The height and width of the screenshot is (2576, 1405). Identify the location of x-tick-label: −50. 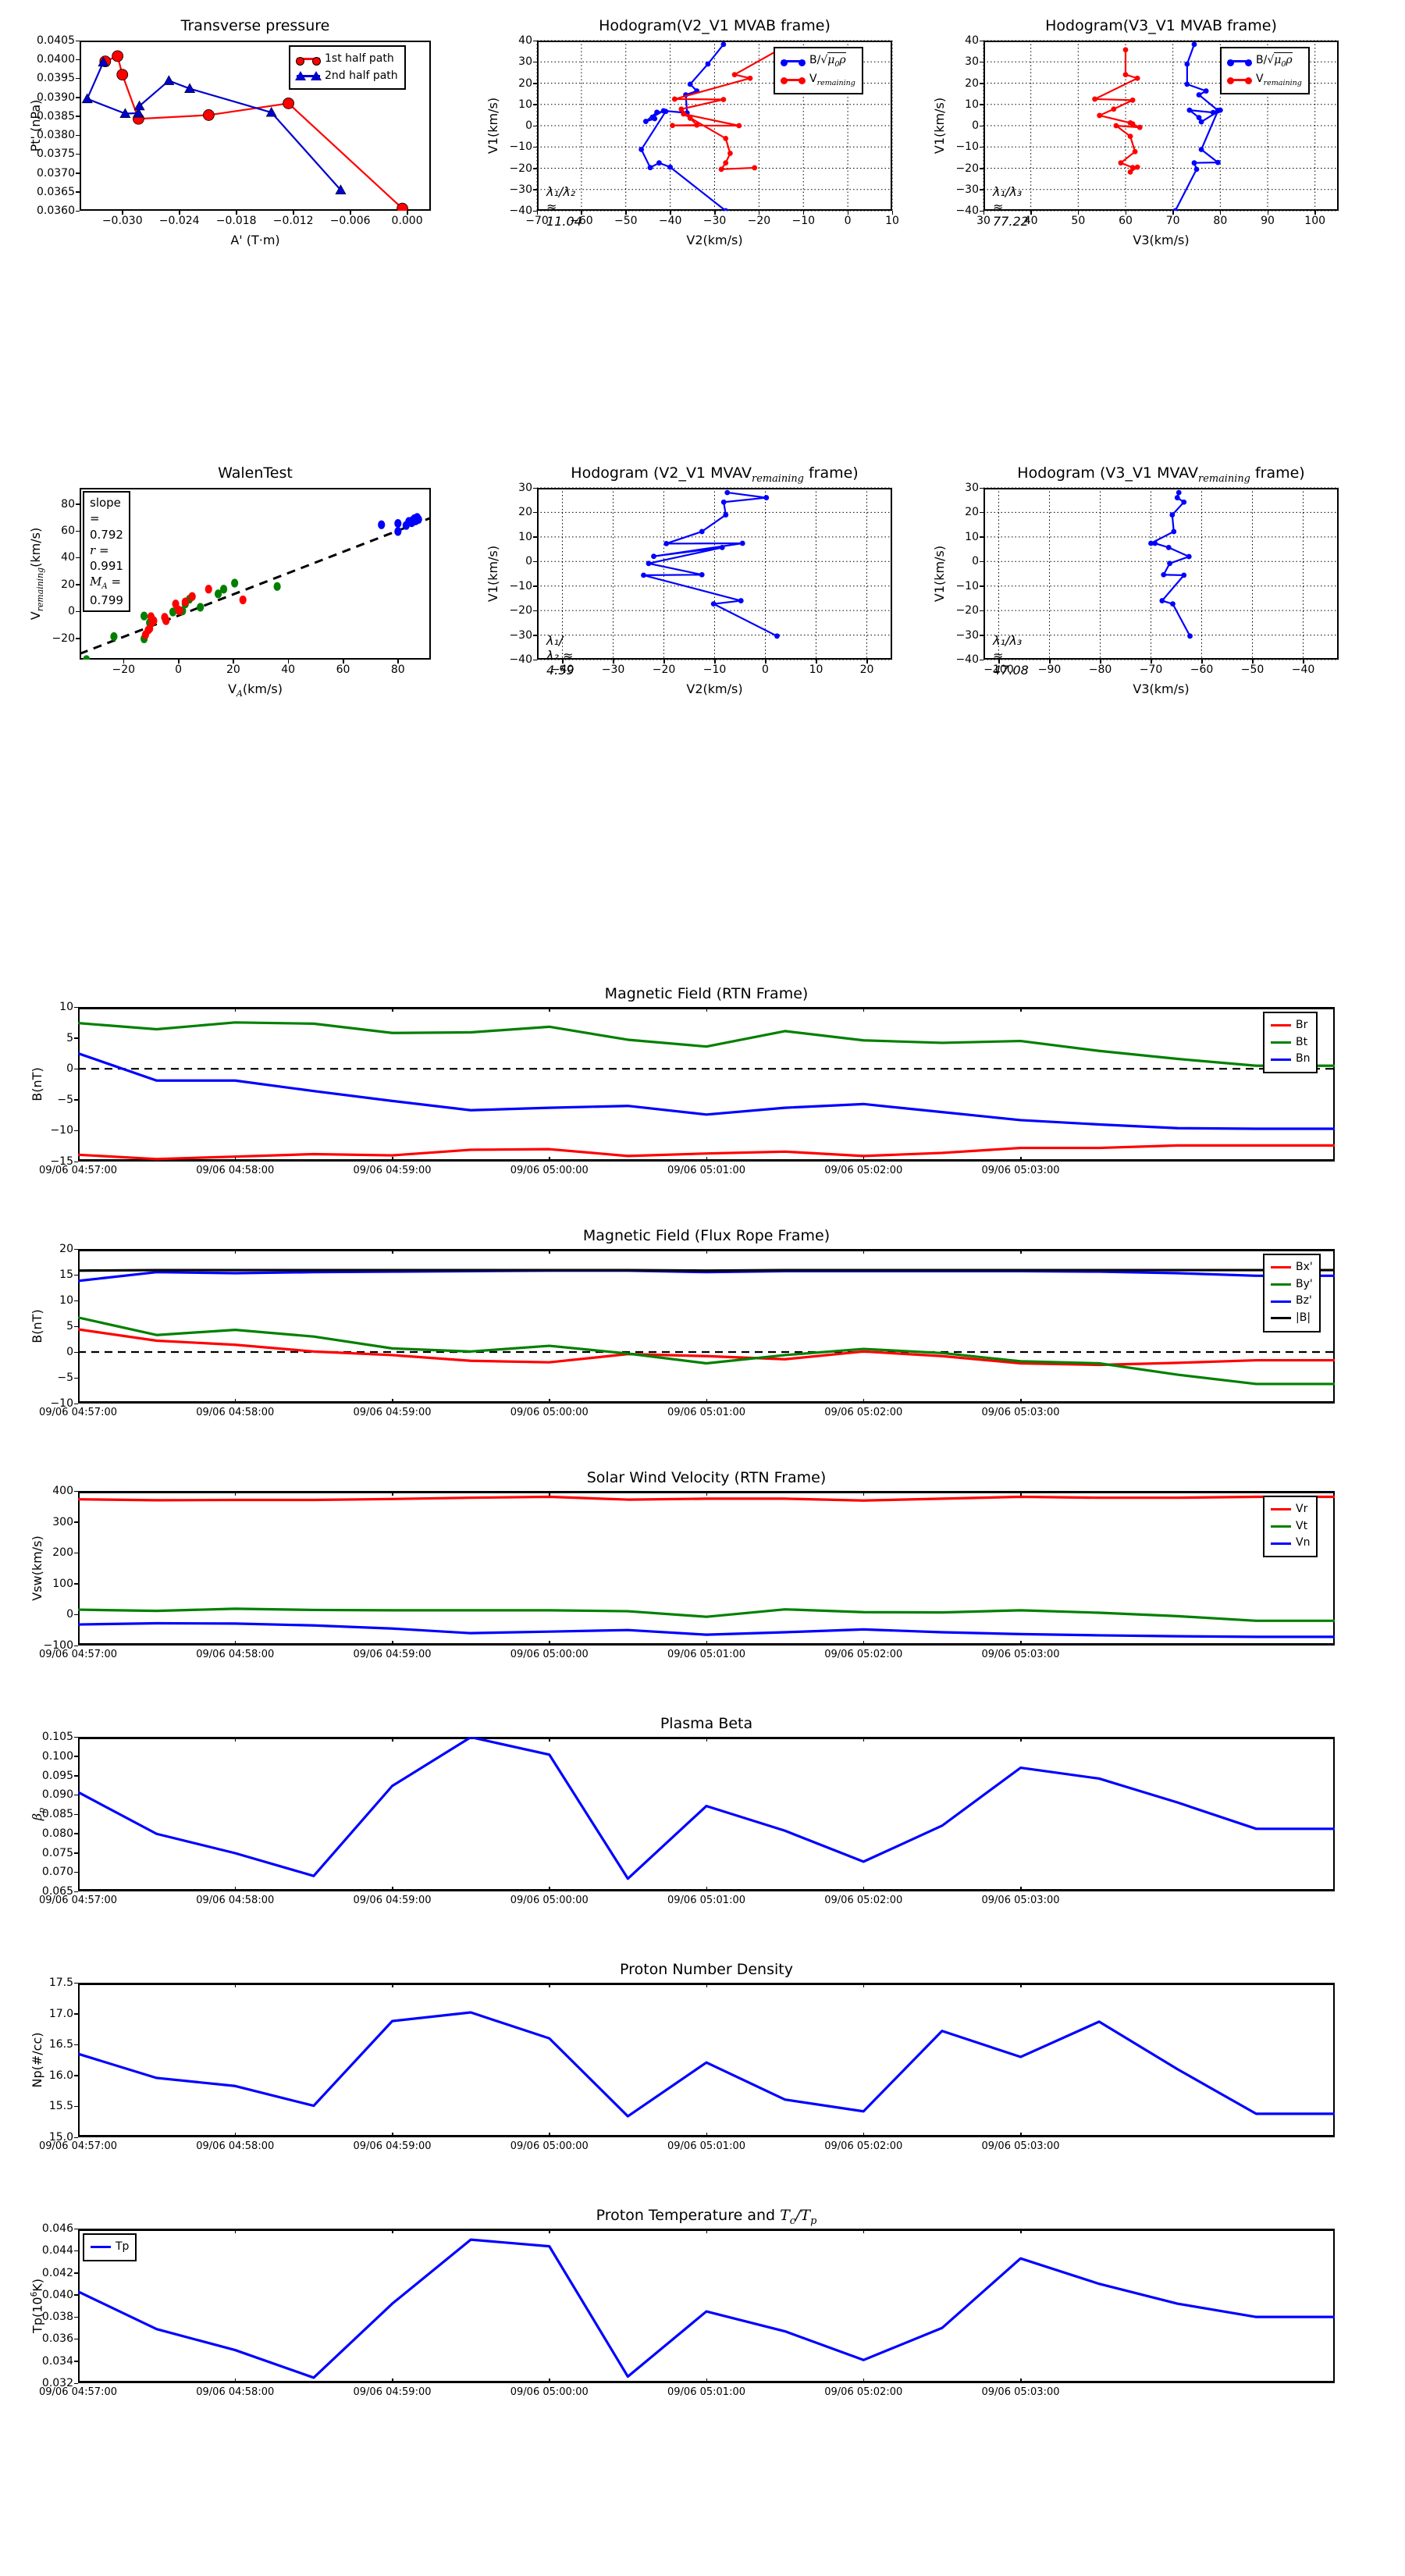
(626, 221).